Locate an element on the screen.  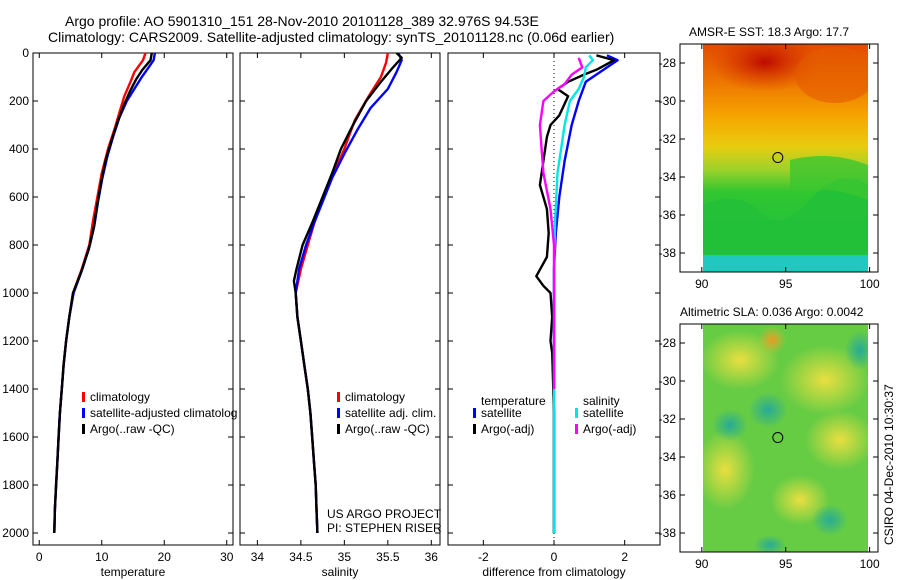
y-tick-label: 1800 is located at coordinates (15, 485).